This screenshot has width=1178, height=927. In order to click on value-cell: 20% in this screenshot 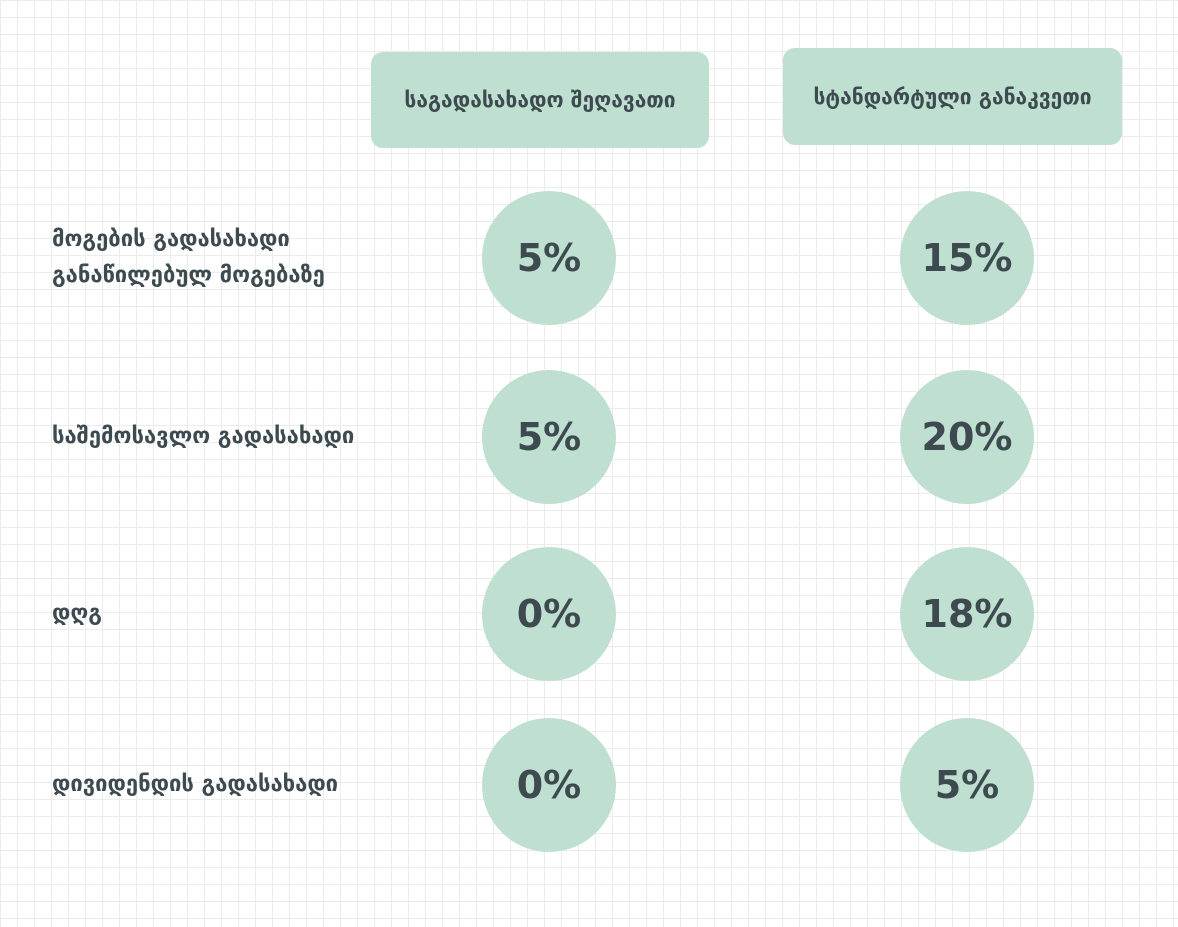, I will do `click(967, 437)`.